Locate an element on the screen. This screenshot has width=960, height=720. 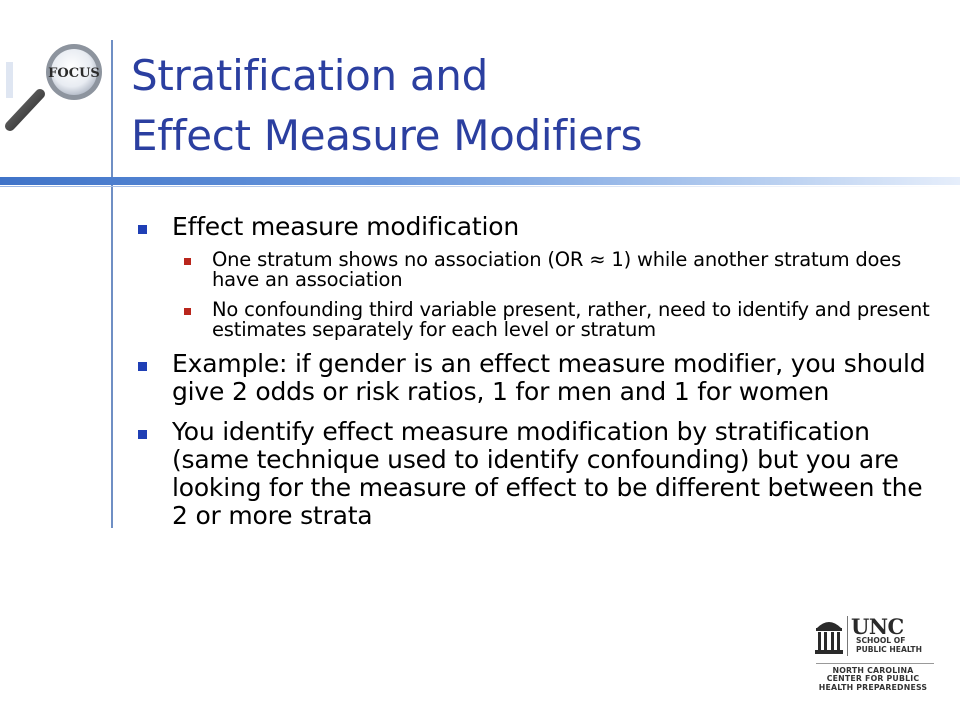
slide-title-line-1: Stratification and is located at coordinates (309, 75).